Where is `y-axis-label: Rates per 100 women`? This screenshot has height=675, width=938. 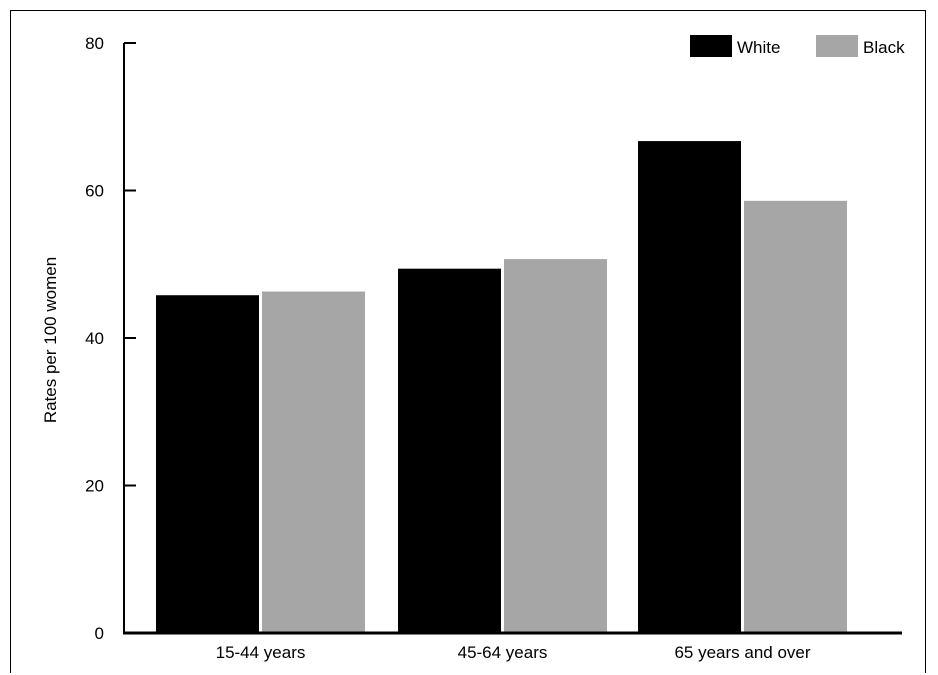
y-axis-label: Rates per 100 women is located at coordinates (50, 340).